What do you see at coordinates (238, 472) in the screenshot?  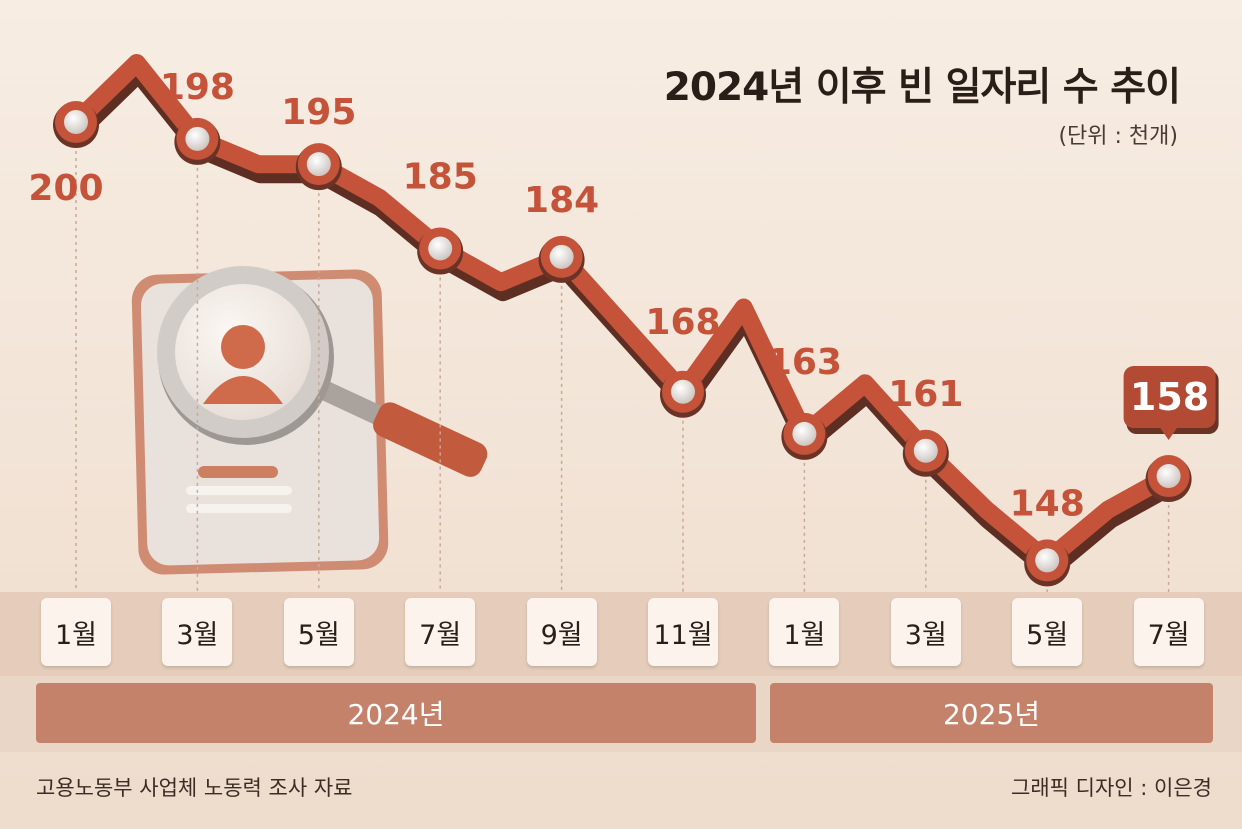 I see `document-line-accent` at bounding box center [238, 472].